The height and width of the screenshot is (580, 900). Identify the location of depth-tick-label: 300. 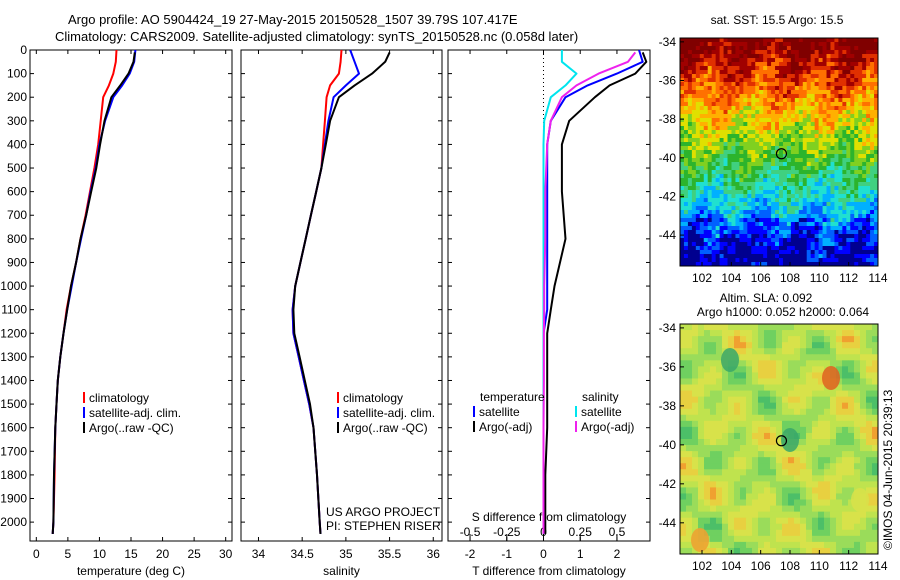
(17, 121).